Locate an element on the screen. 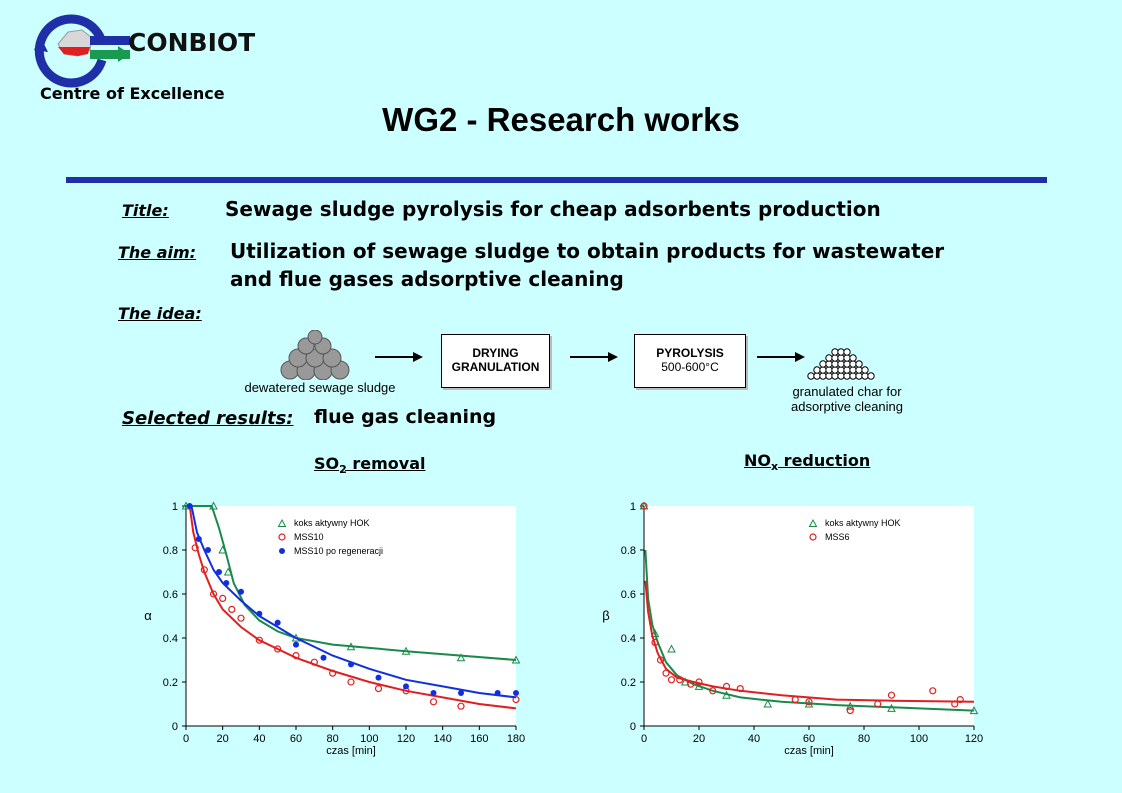 This screenshot has height=793, width=1122. char-granules-icon is located at coordinates (841, 364).